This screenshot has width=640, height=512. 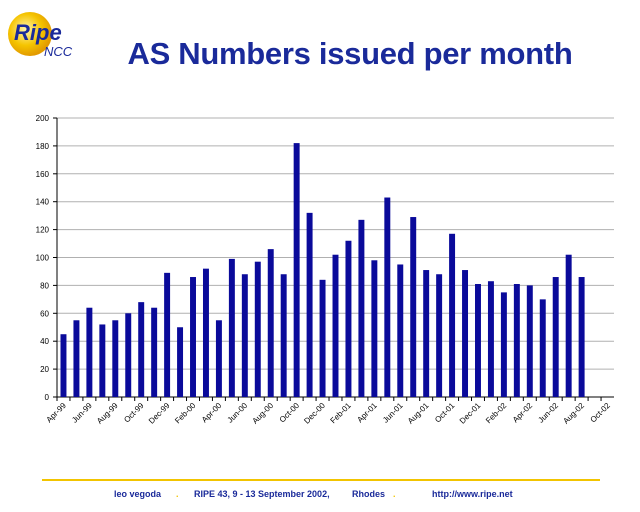 I want to click on y-tick-label: 140, so click(x=43, y=202).